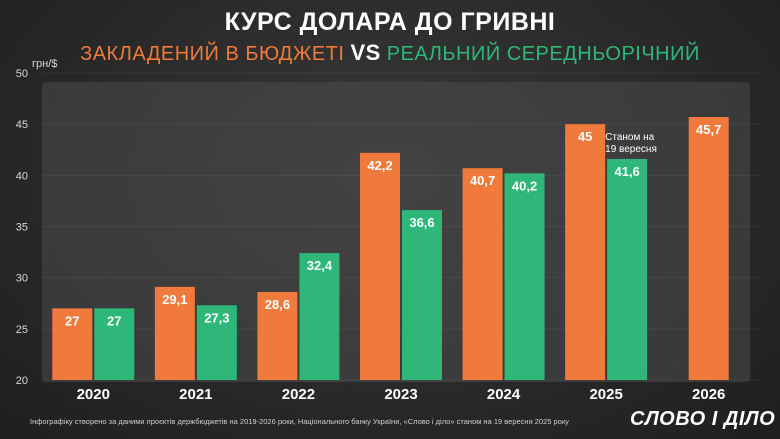 Image resolution: width=780 pixels, height=439 pixels. I want to click on data-label-budget: 27, so click(72, 320).